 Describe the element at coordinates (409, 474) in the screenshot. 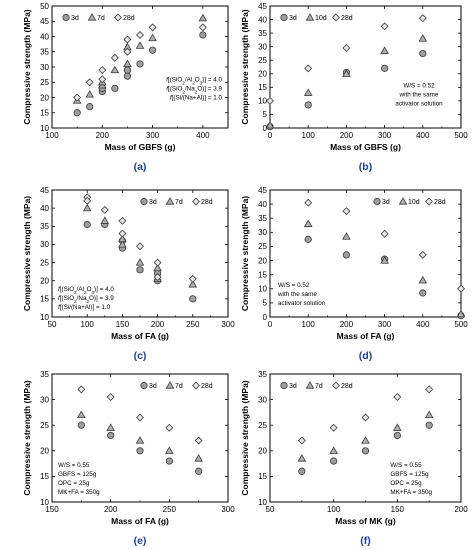

I see `annotation-text: GBFS = 125g` at that location.